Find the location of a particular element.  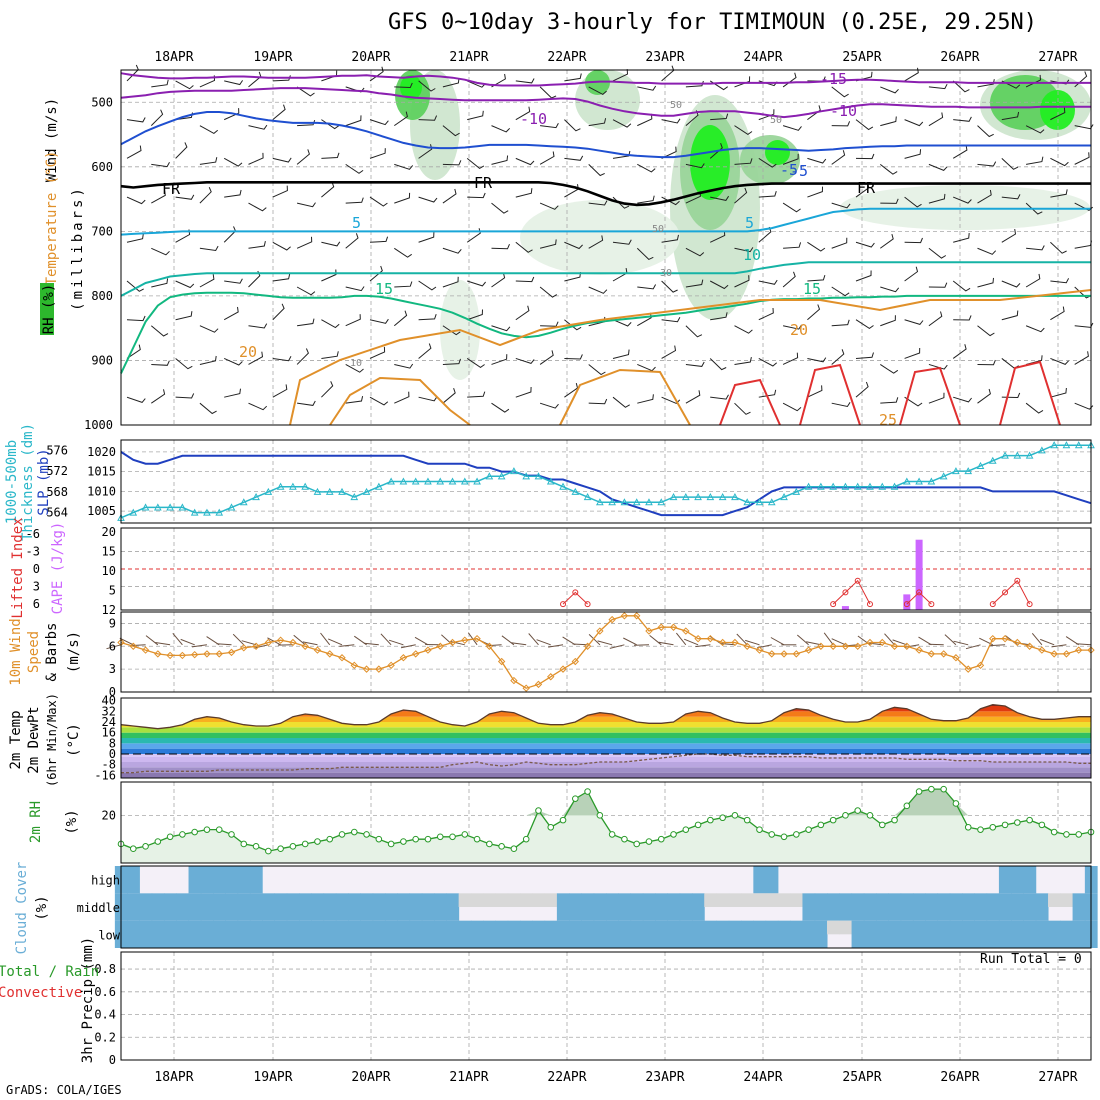

lifted-index-point is located at coordinates (563, 604).